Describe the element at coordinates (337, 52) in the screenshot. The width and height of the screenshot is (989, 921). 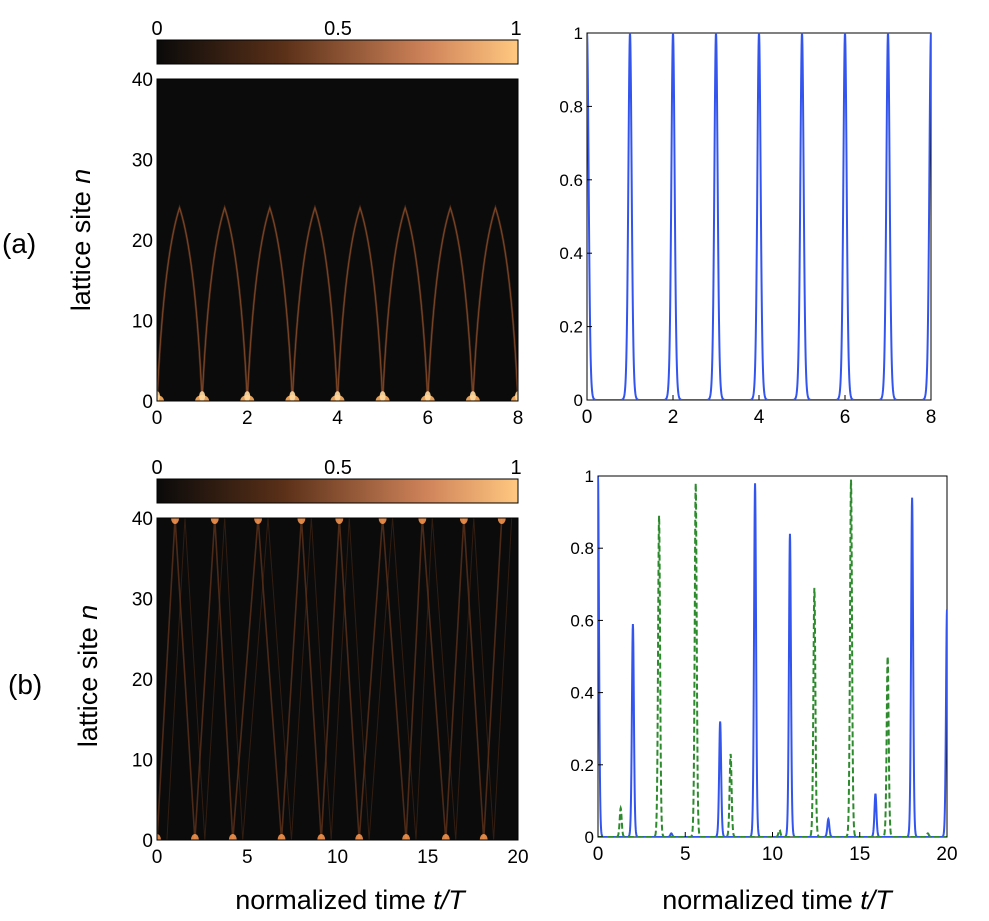
I see `colorbar-a` at that location.